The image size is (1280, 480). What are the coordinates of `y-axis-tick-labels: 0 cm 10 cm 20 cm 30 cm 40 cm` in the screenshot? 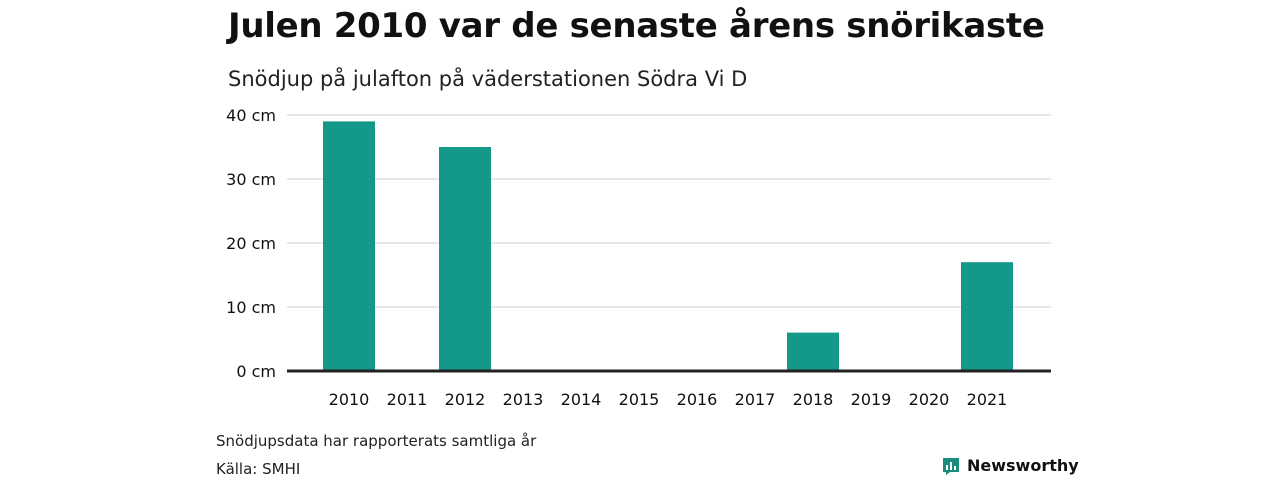 It's located at (251, 243).